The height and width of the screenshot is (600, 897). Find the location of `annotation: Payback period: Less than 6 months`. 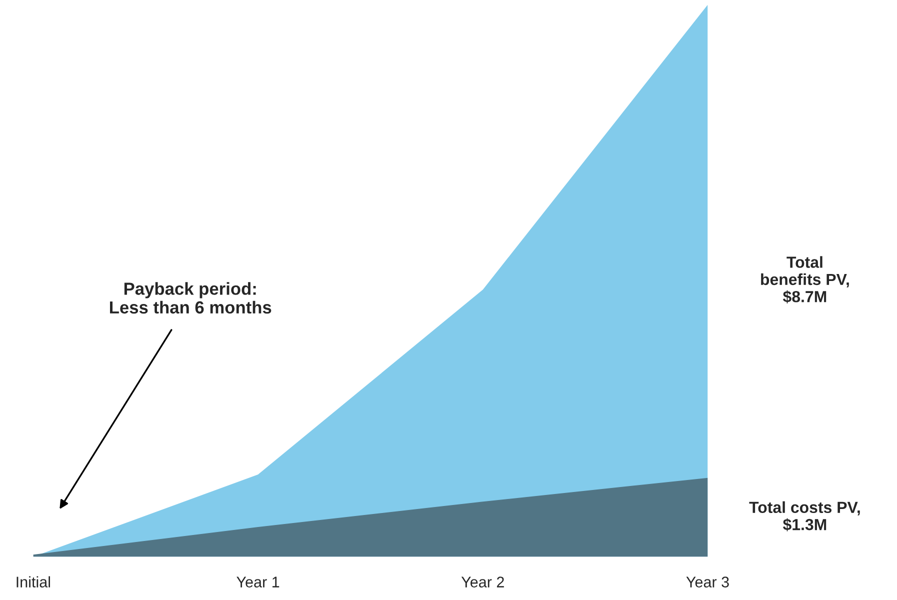

annotation: Payback period: Less than 6 months is located at coordinates (191, 298).